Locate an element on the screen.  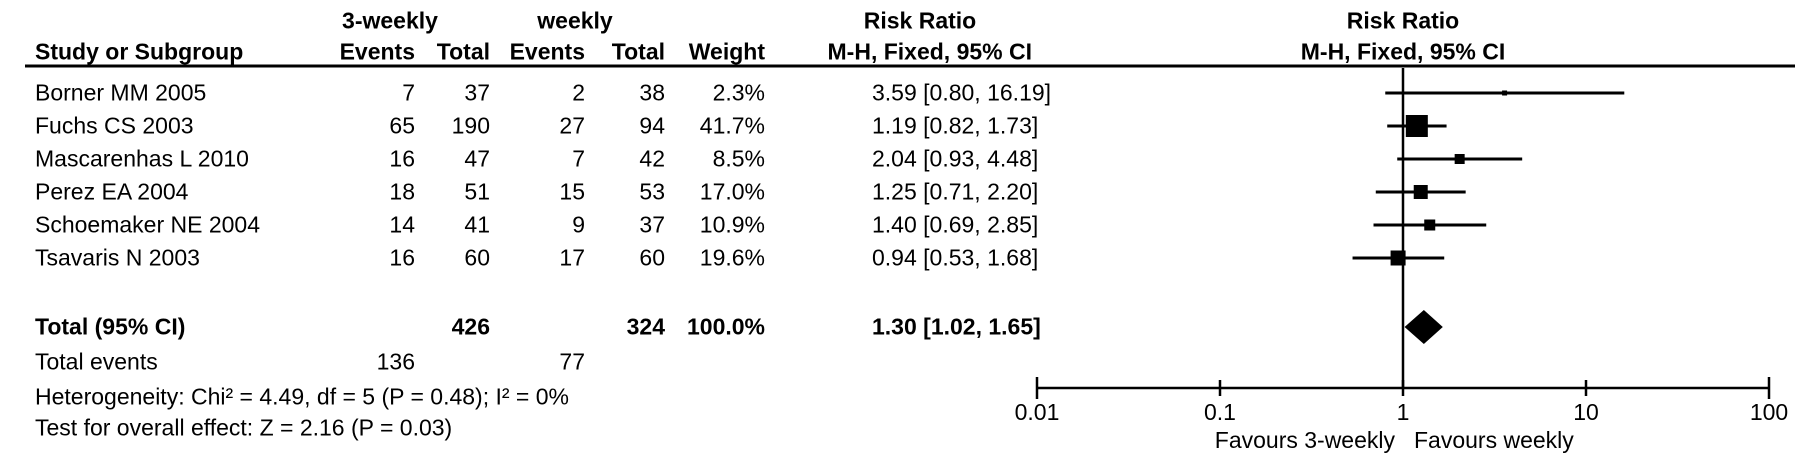
study-weight: 19.6% is located at coordinates (732, 257).